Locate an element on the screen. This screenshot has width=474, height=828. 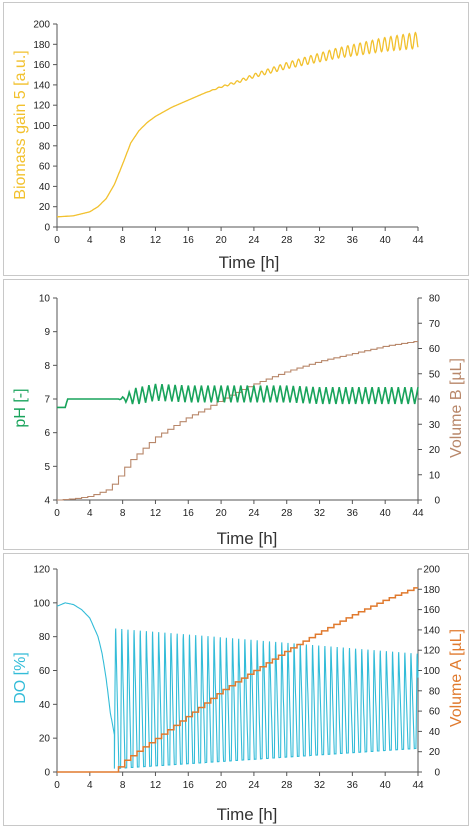
y2-tick-label: 140 is located at coordinates (431, 630).